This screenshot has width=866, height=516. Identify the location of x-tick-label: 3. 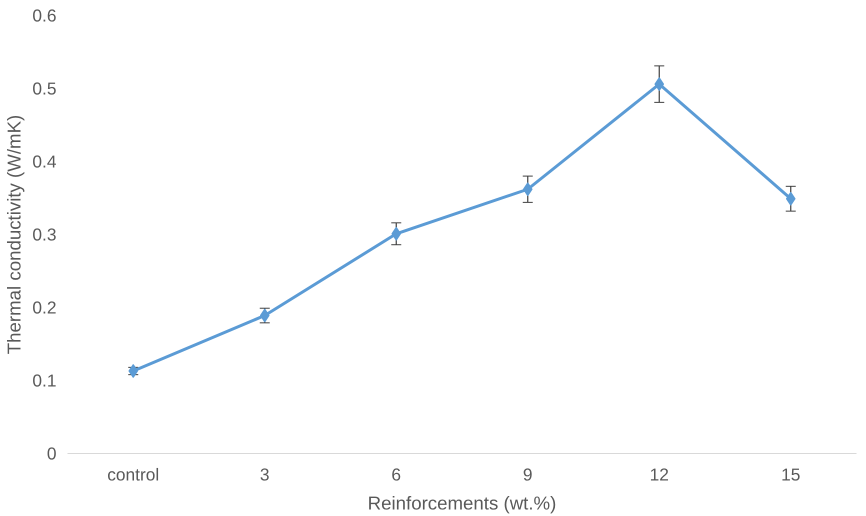
(265, 474).